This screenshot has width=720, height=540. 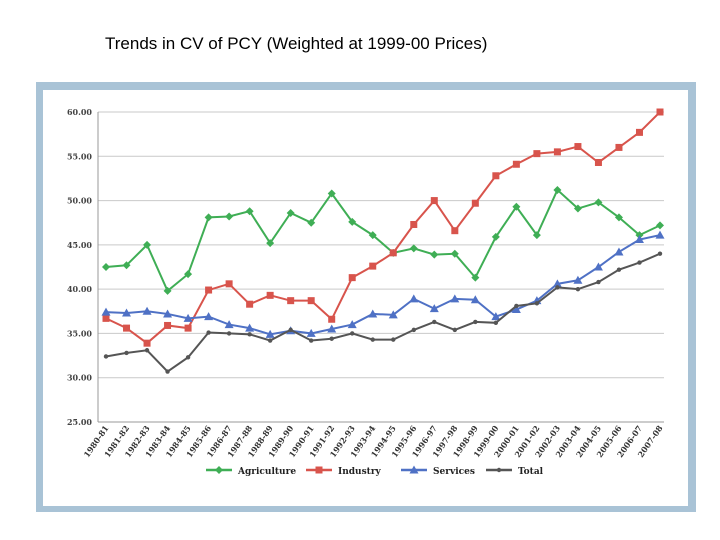 What do you see at coordinates (79, 112) in the screenshot?
I see `y-tick-label: 60.00` at bounding box center [79, 112].